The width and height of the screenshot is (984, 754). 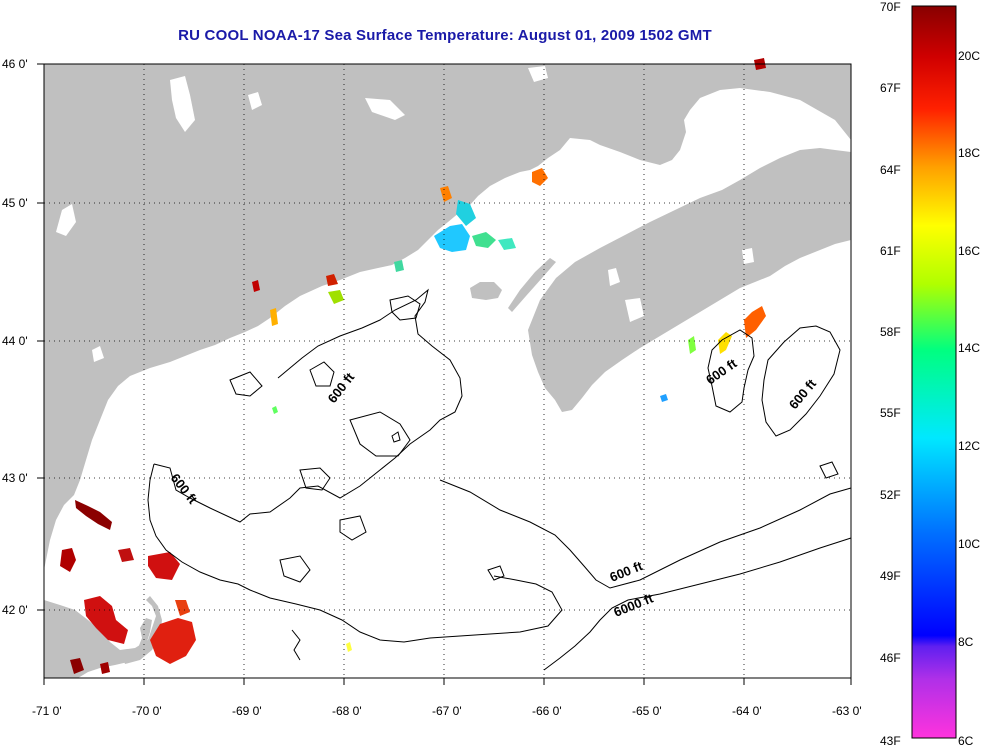 I want to click on colorbar-celsius-labels: 20C 18C 16C 14C 12C 10C 8C 6C, so click(x=969, y=398).